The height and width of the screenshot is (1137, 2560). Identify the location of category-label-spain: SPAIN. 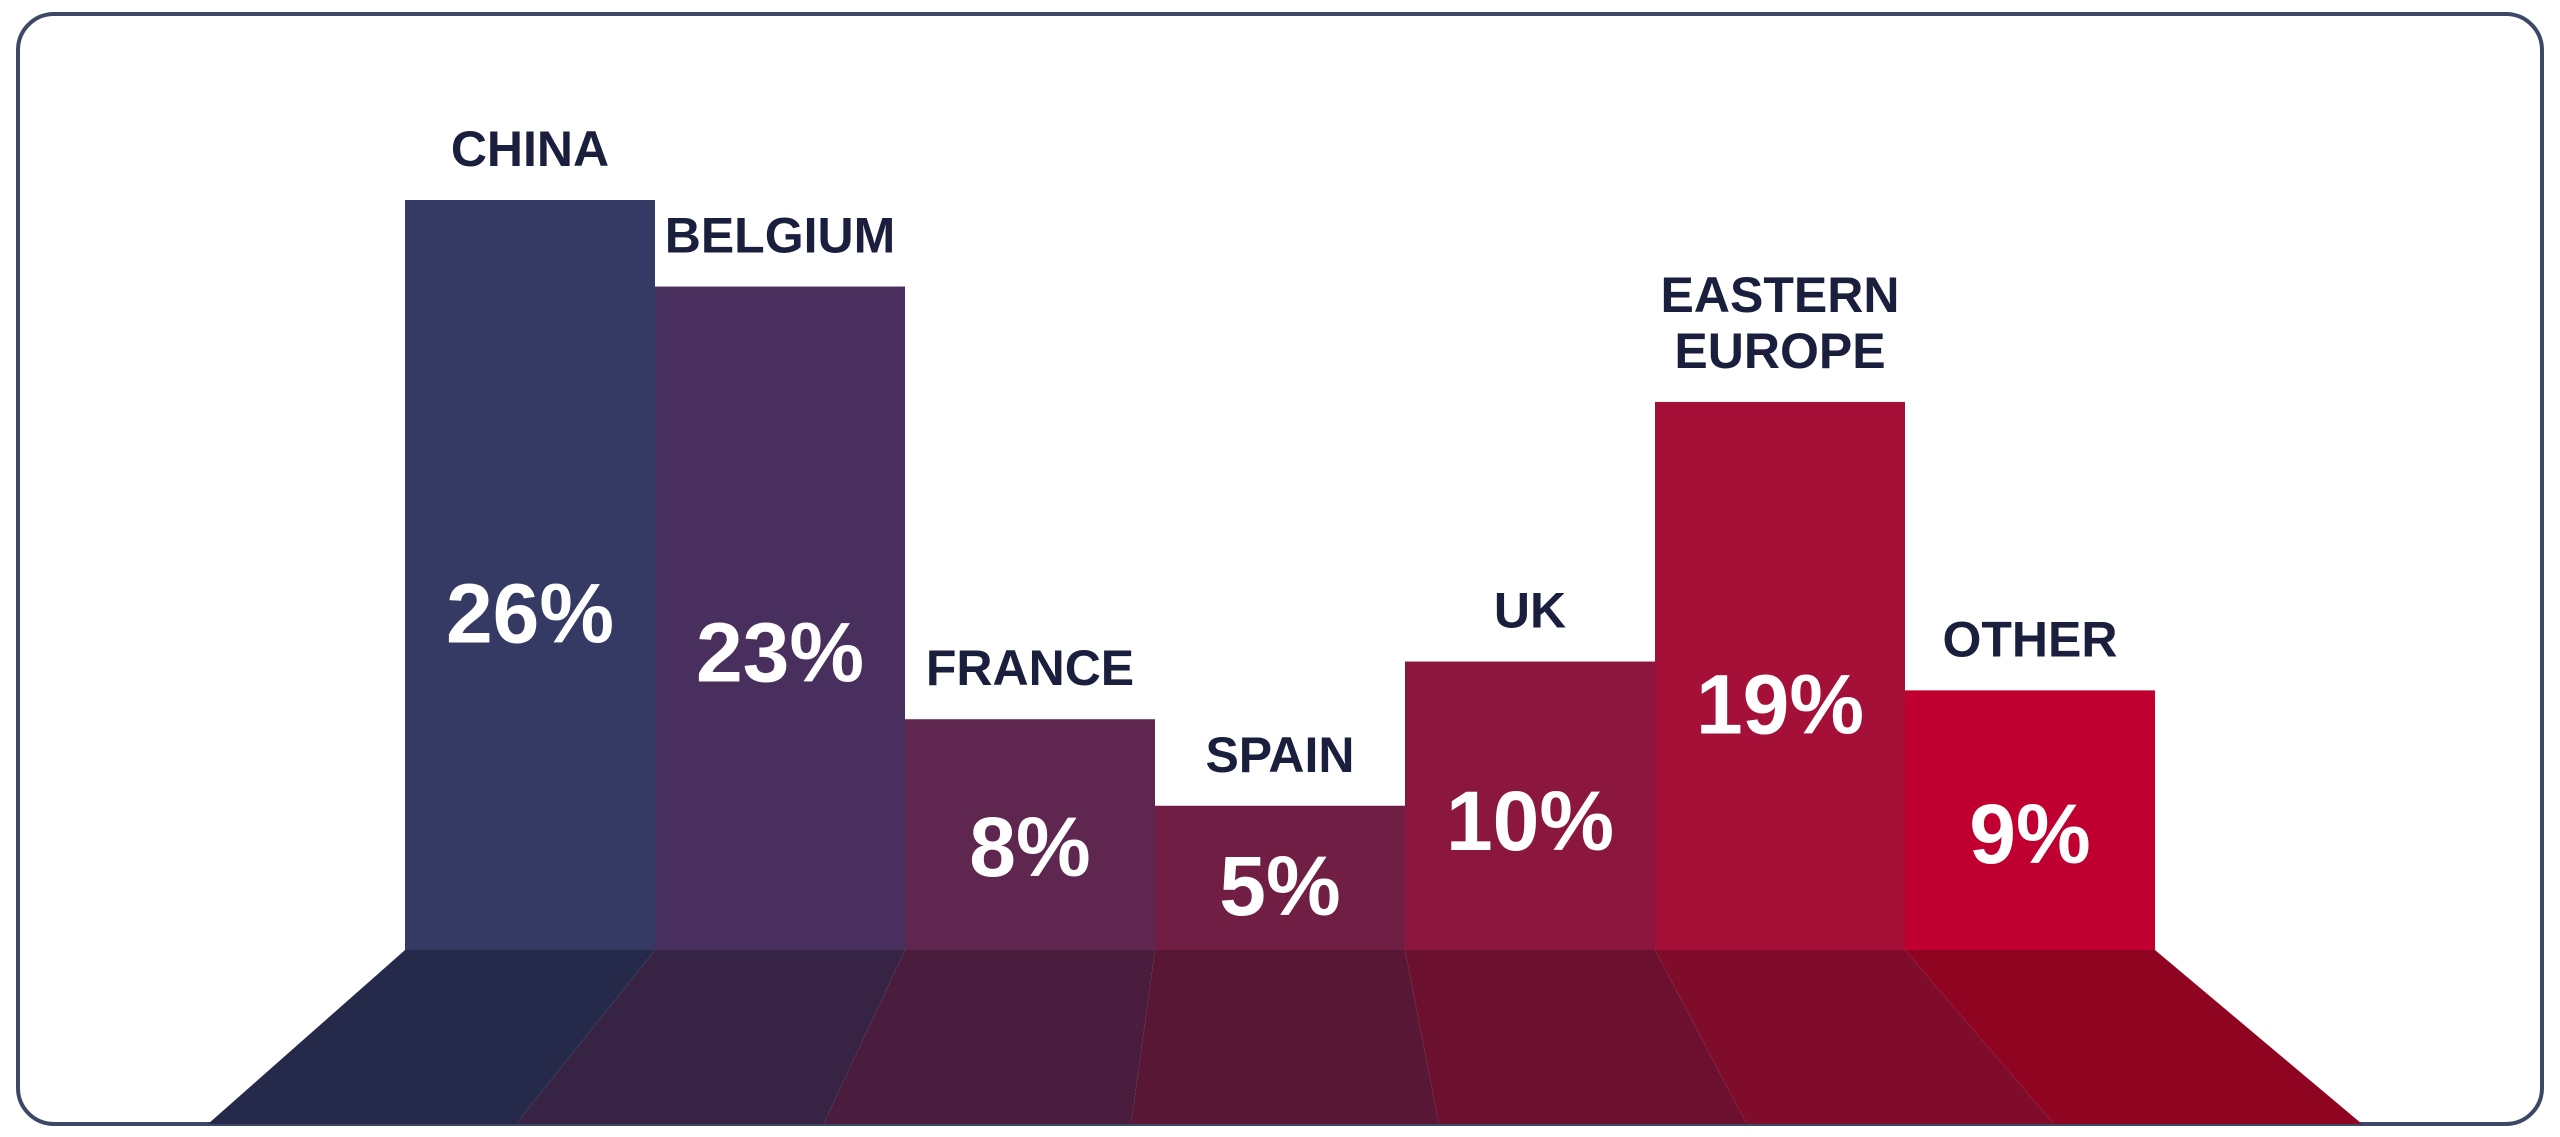
(1279, 755).